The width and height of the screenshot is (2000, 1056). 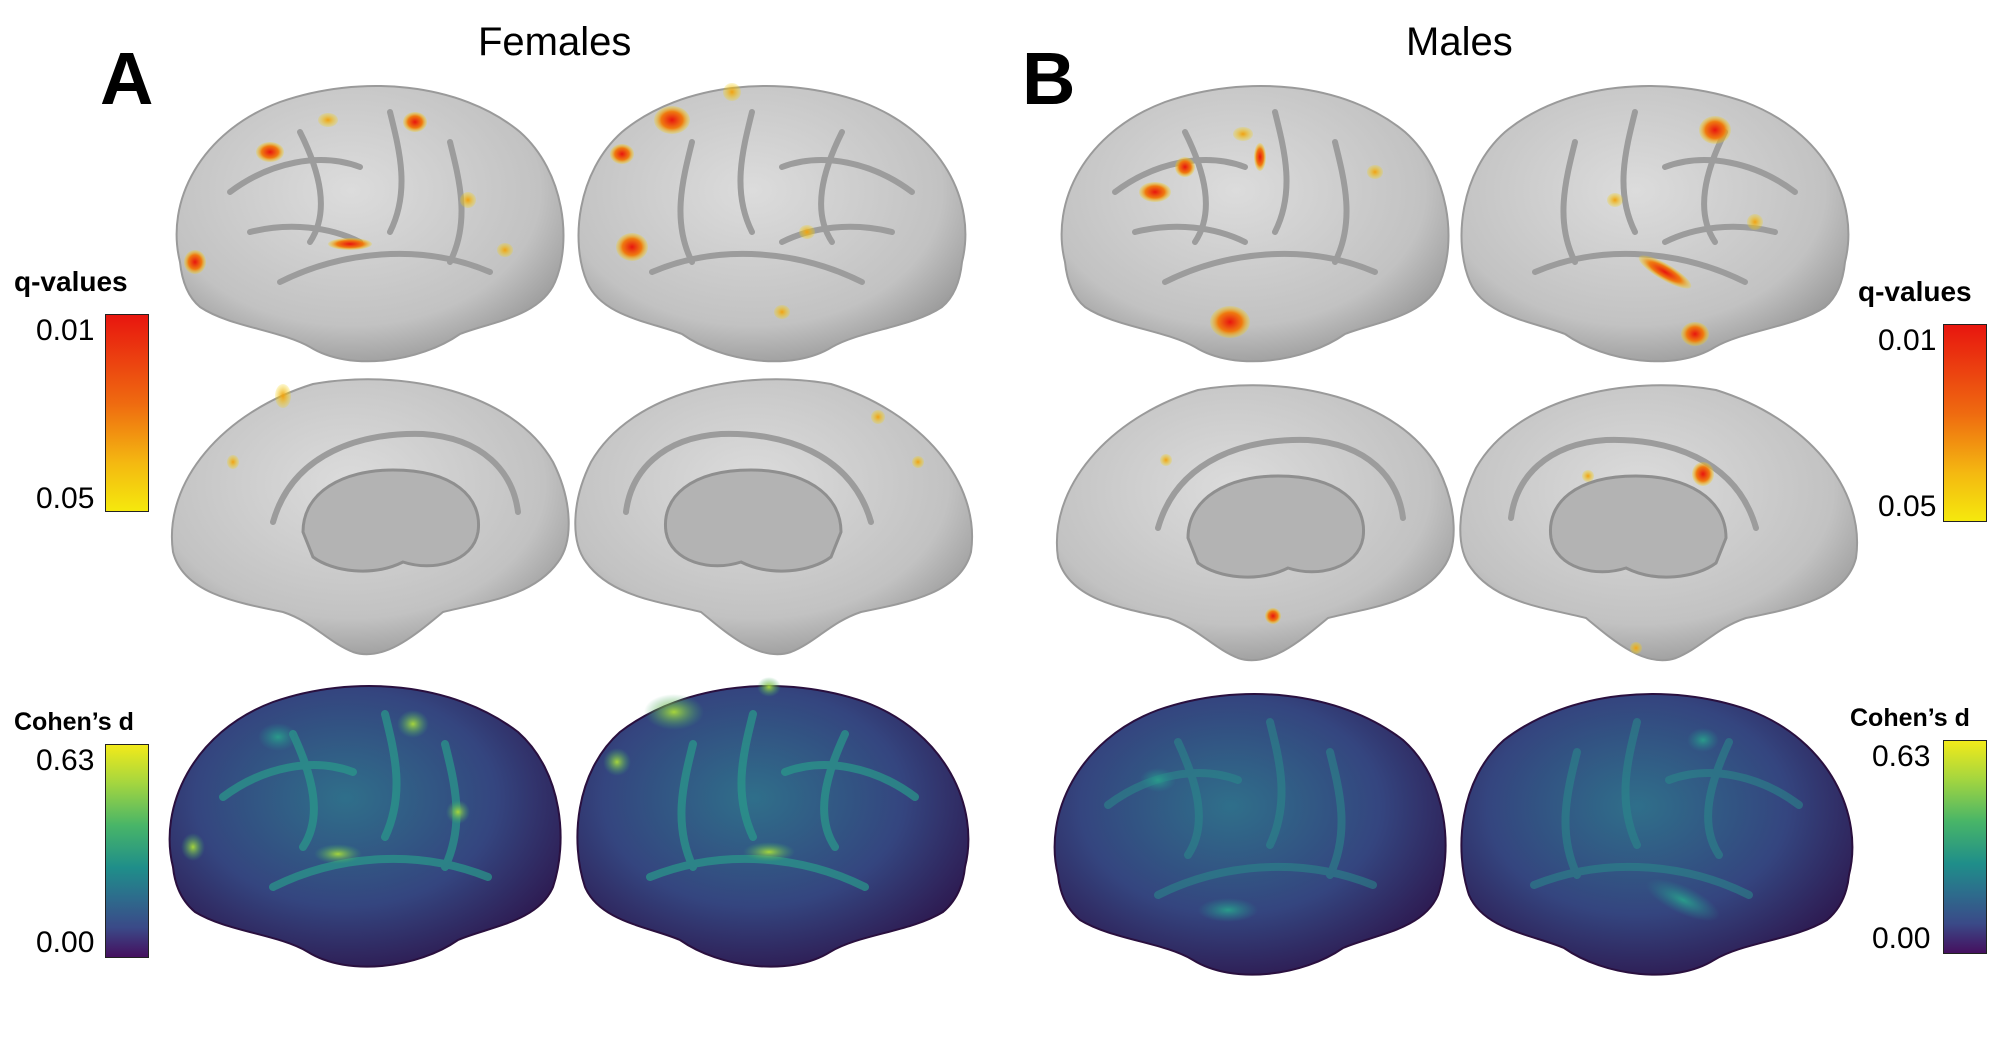 What do you see at coordinates (1965, 423) in the screenshot?
I see `q-values-colorbar-right` at bounding box center [1965, 423].